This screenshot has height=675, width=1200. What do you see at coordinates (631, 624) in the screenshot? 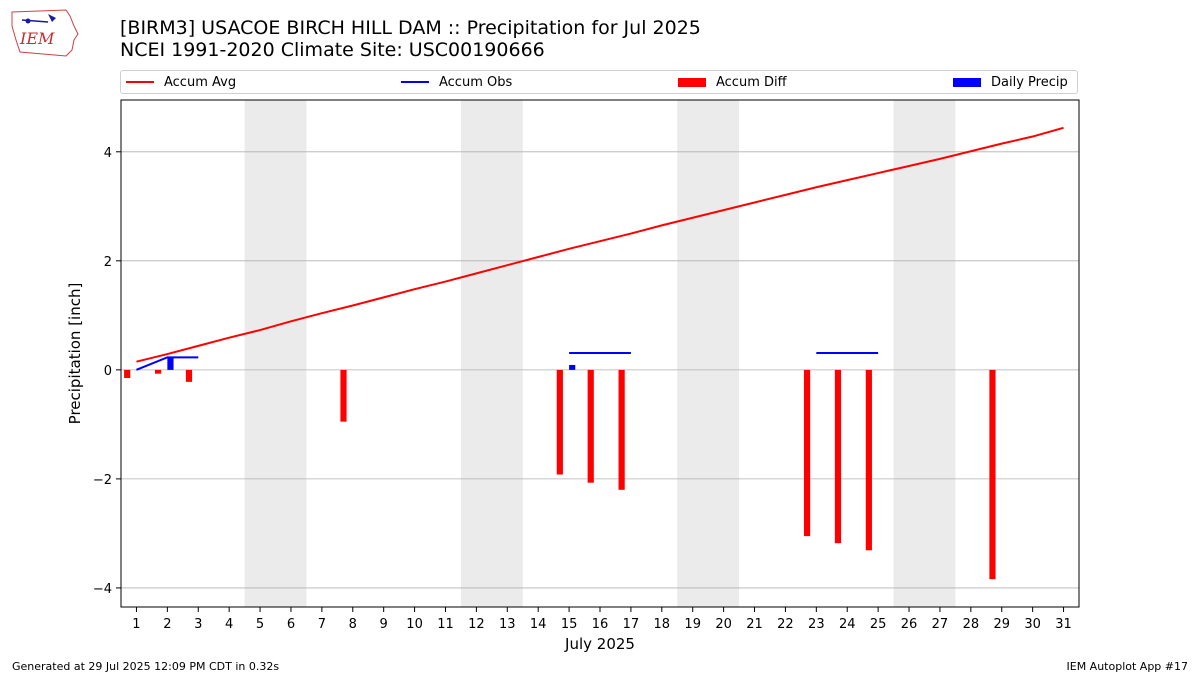
I see `x-tick-label: 17` at bounding box center [631, 624].